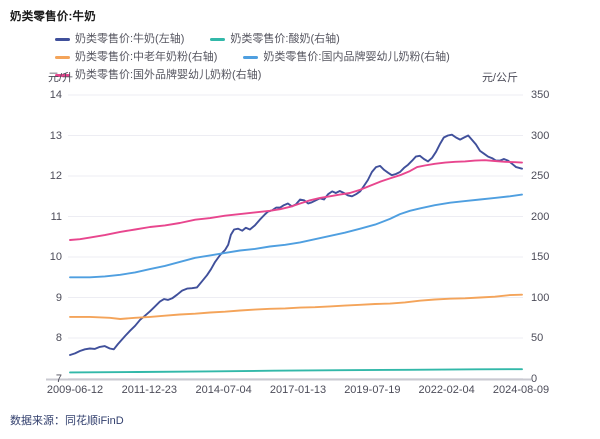 The image size is (600, 439). Describe the element at coordinates (298, 390) in the screenshot. I see `x-tick-label: 2017-01-13` at that location.